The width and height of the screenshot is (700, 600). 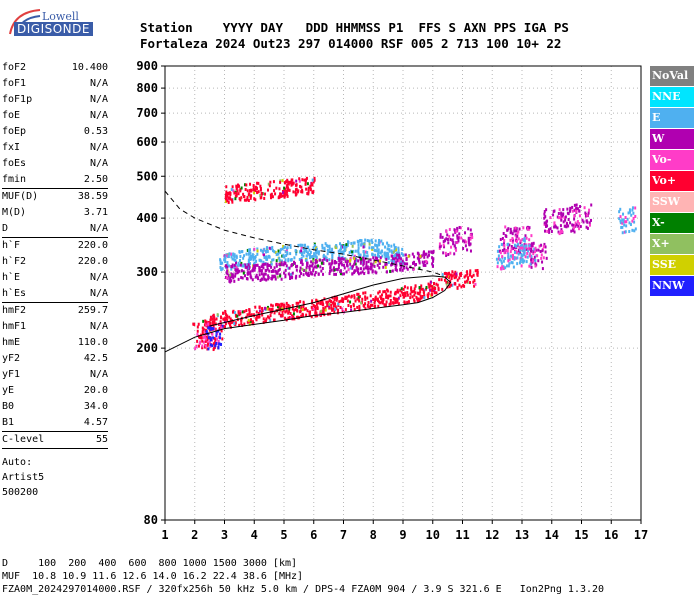 What do you see at coordinates (95, 131) in the screenshot?
I see `parameter-value: 0.53` at bounding box center [95, 131].